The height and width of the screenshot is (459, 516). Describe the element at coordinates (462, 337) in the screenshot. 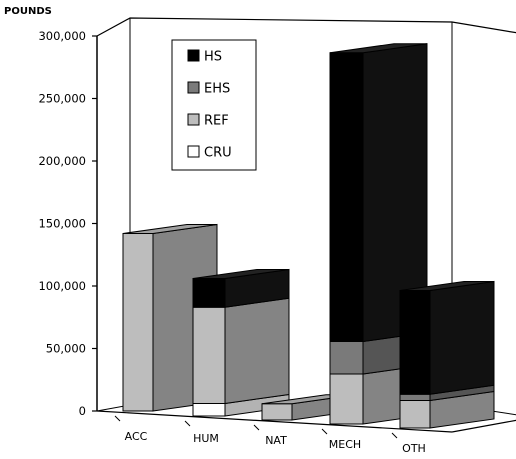

I see `bar-side-hs` at that location.